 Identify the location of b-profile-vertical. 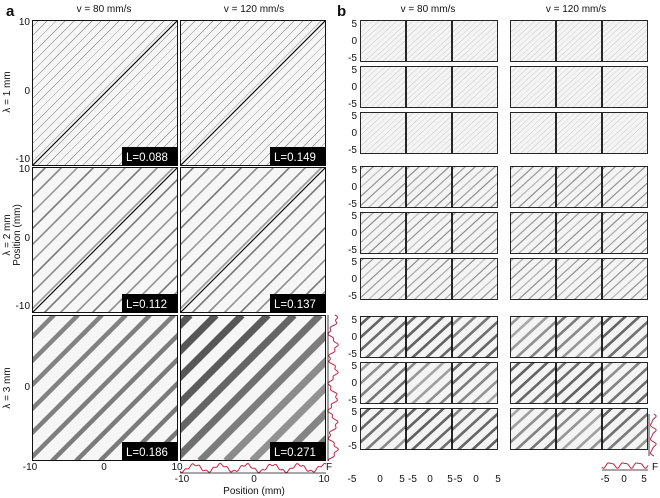
(653, 435).